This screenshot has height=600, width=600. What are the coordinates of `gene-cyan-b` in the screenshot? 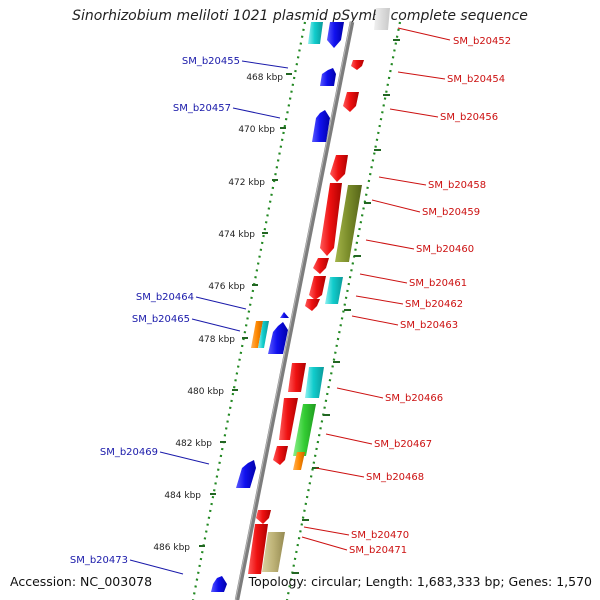 It's located at (263, 334).